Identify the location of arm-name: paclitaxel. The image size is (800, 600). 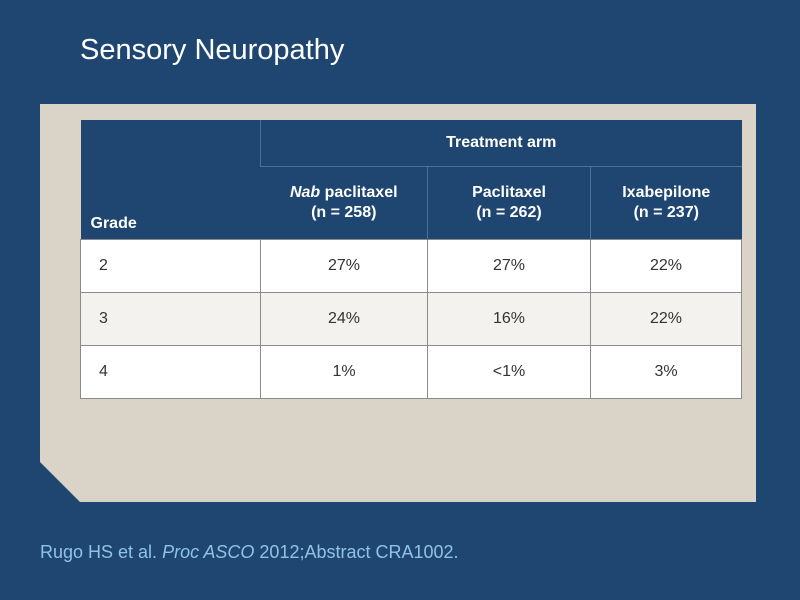
(359, 192).